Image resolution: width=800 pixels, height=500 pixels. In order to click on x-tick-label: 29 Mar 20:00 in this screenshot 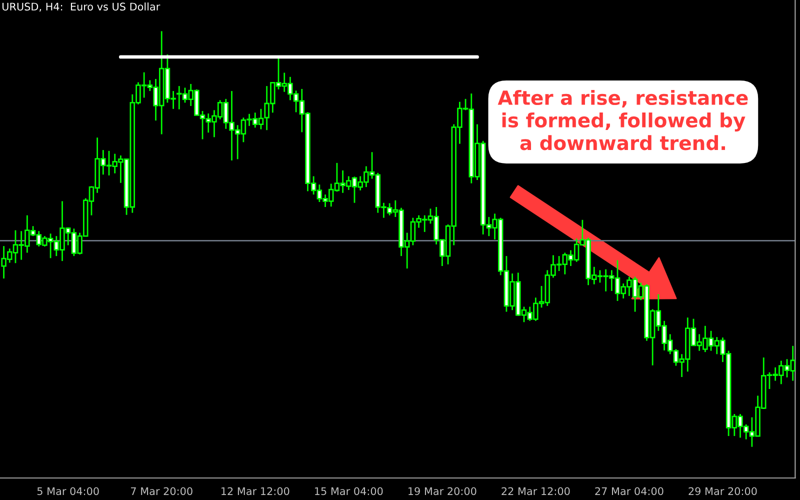, I will do `click(722, 491)`.